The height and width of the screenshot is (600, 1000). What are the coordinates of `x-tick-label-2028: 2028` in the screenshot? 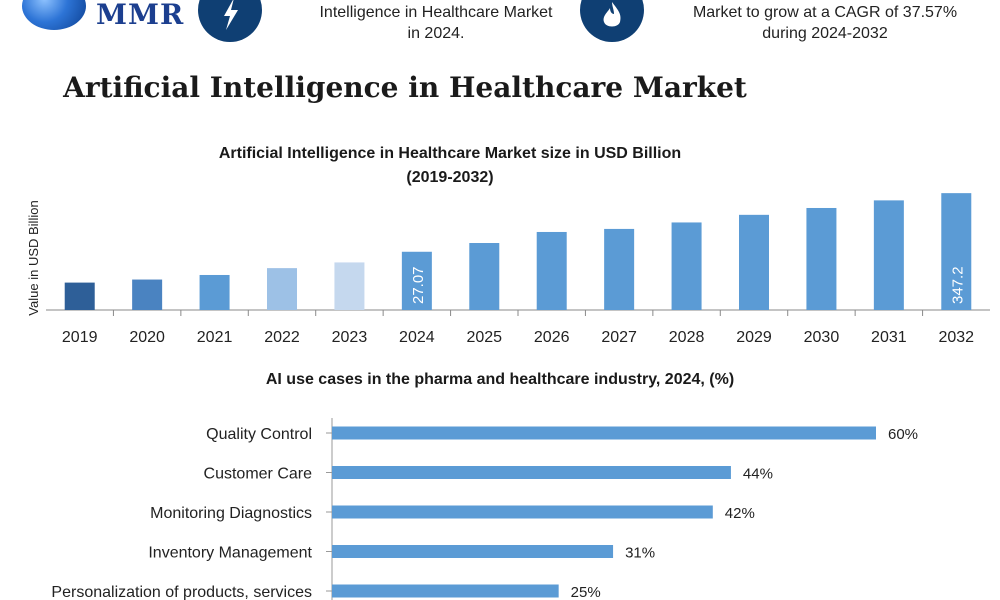 It's located at (687, 337).